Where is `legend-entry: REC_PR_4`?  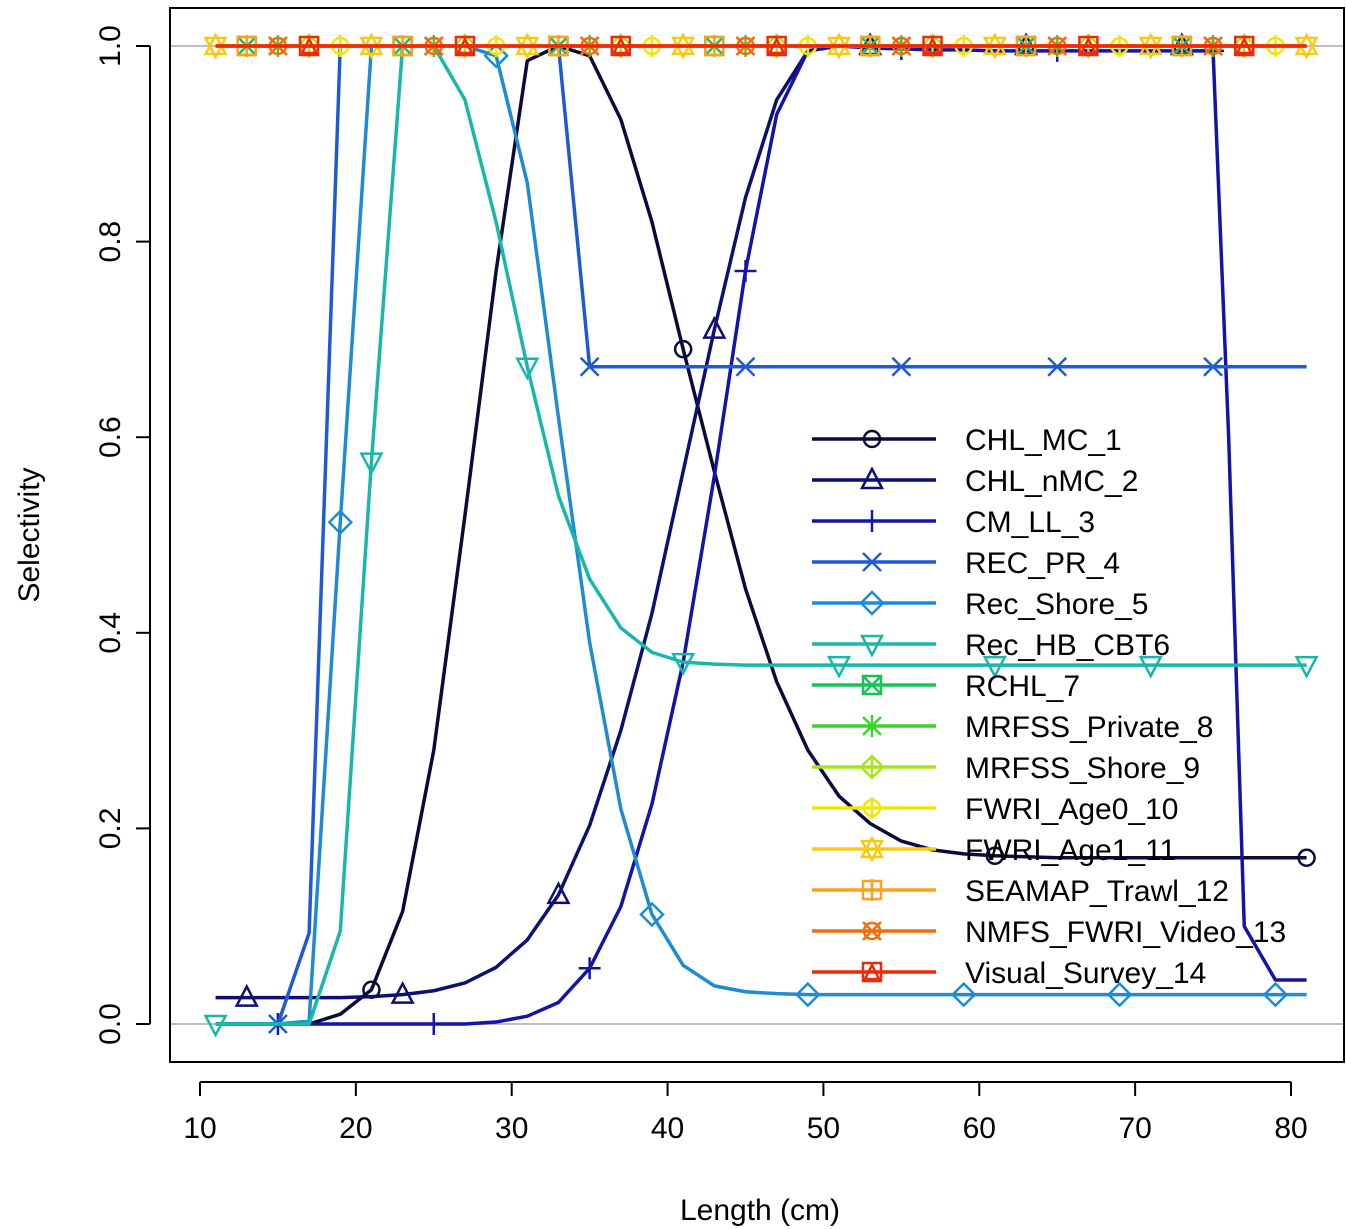
legend-entry: REC_PR_4 is located at coordinates (966, 563).